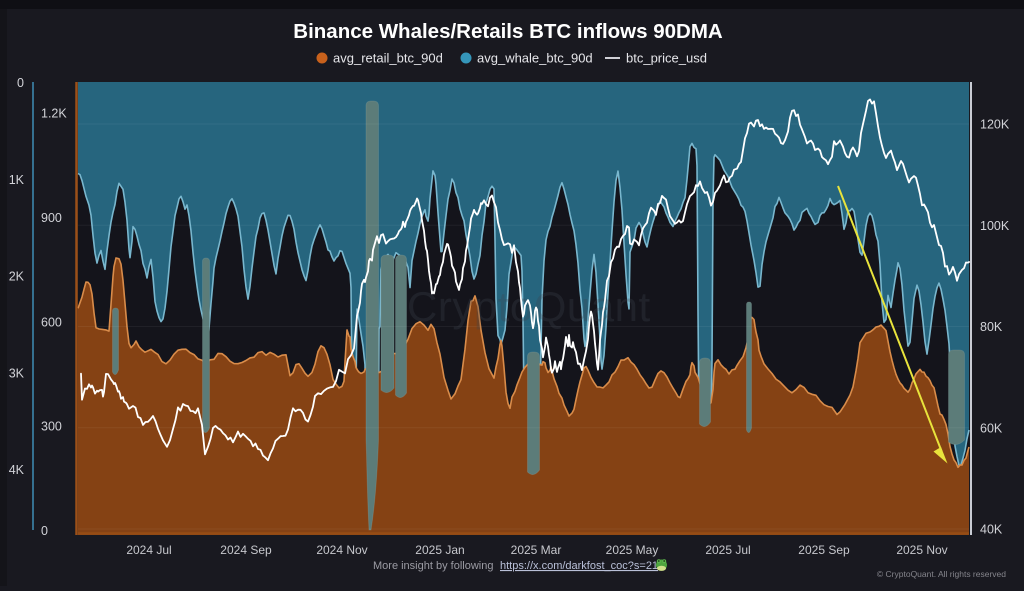  What do you see at coordinates (17, 277) in the screenshot?
I see `svg-text: 2K` at bounding box center [17, 277].